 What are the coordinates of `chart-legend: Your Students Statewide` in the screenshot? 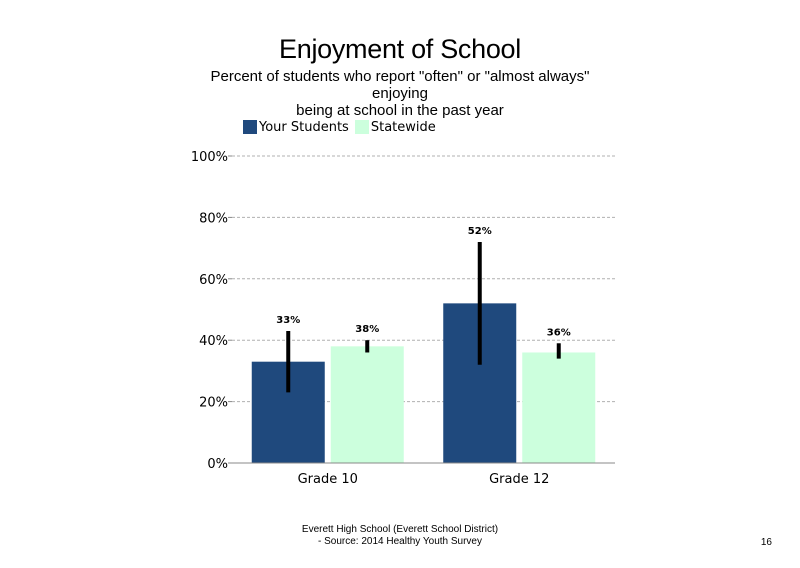 It's located at (342, 127).